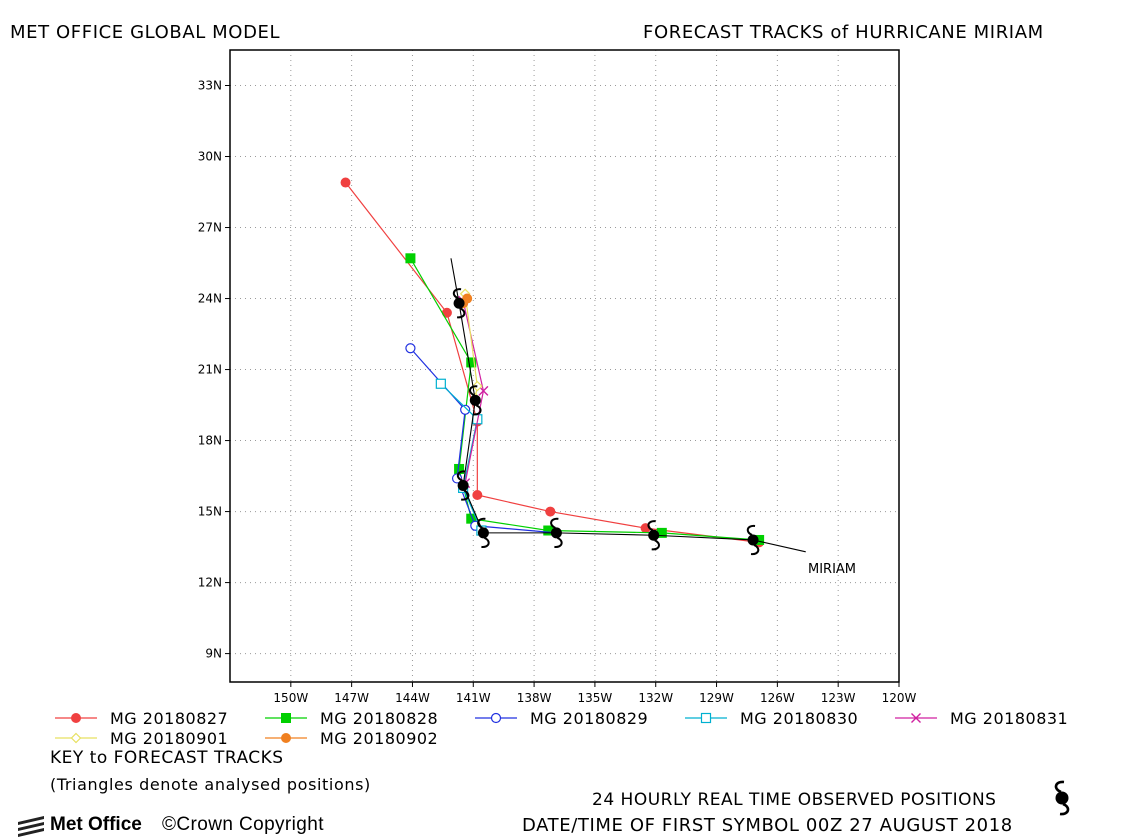  What do you see at coordinates (379, 738) in the screenshot?
I see `legend-label: MG 20180902` at bounding box center [379, 738].